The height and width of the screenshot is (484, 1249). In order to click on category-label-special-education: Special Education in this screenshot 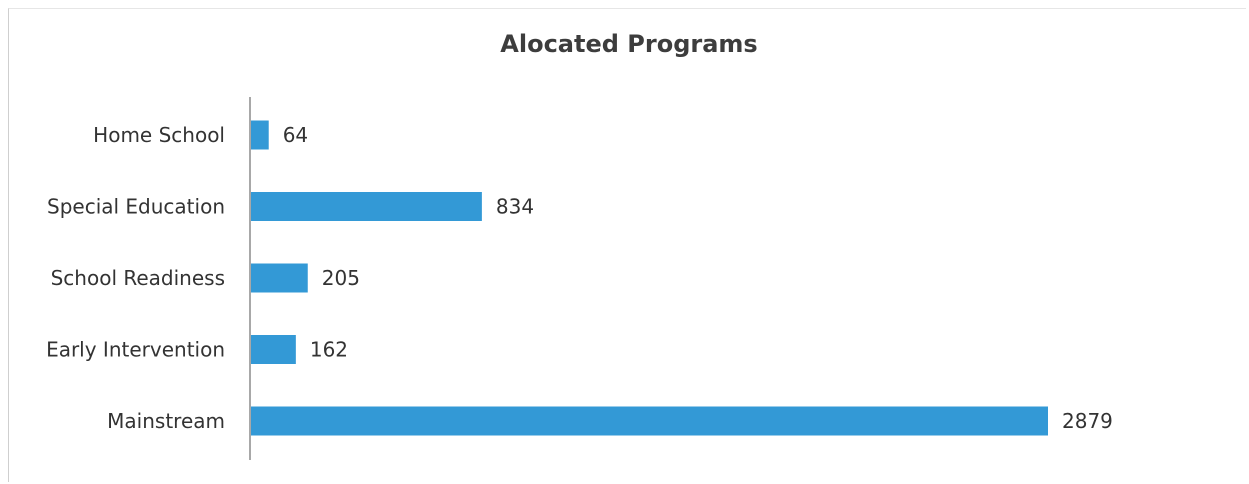, I will do `click(136, 207)`.